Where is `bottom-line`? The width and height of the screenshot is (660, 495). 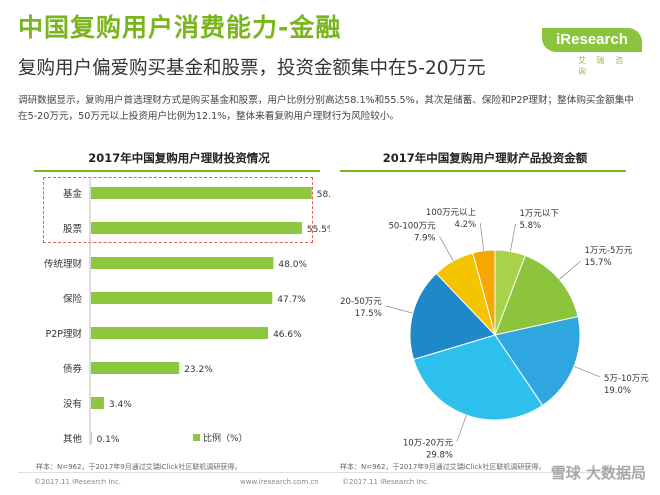 bottom-line is located at coordinates (330, 472).